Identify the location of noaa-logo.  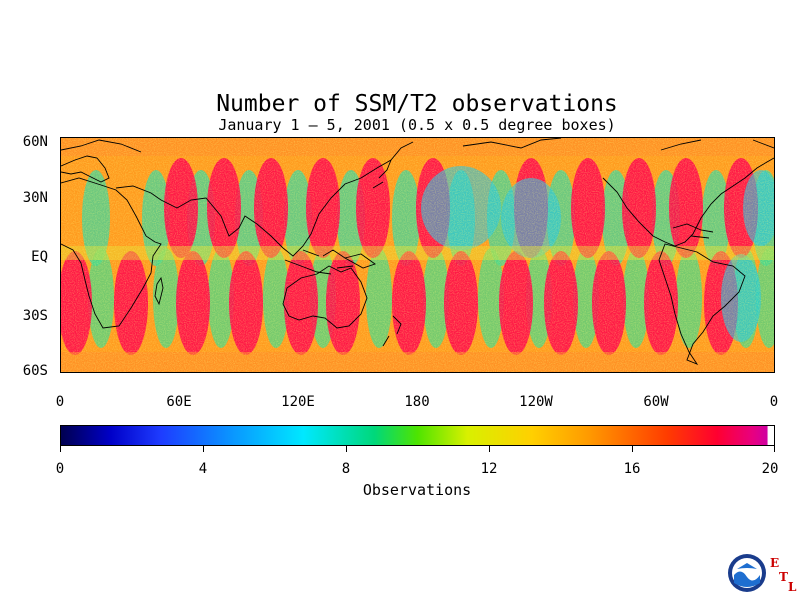
(747, 573).